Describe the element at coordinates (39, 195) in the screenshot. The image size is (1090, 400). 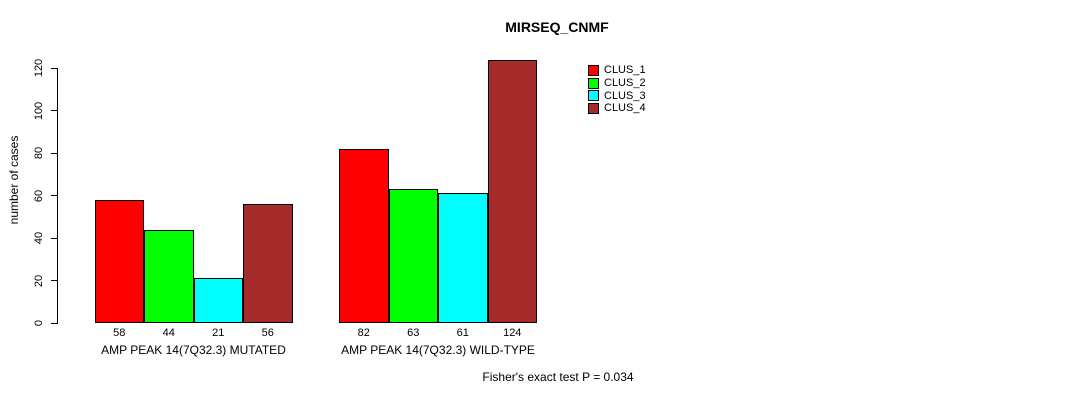
I see `y-tick-label: 60` at that location.